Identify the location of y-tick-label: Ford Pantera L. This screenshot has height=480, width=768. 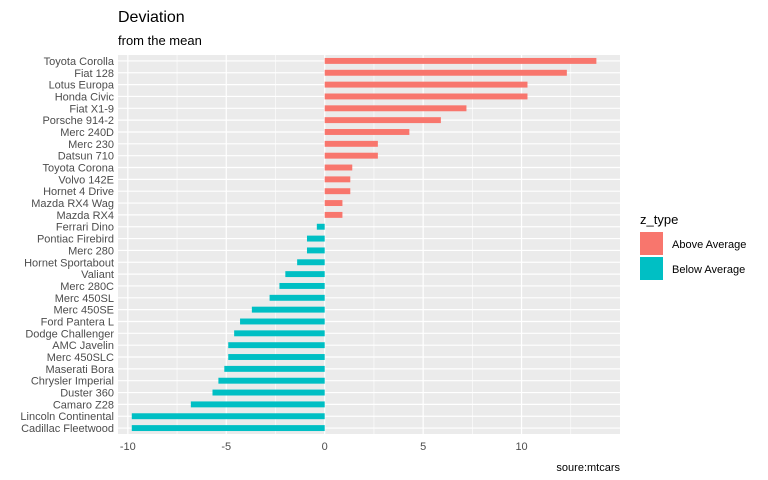
(77, 322).